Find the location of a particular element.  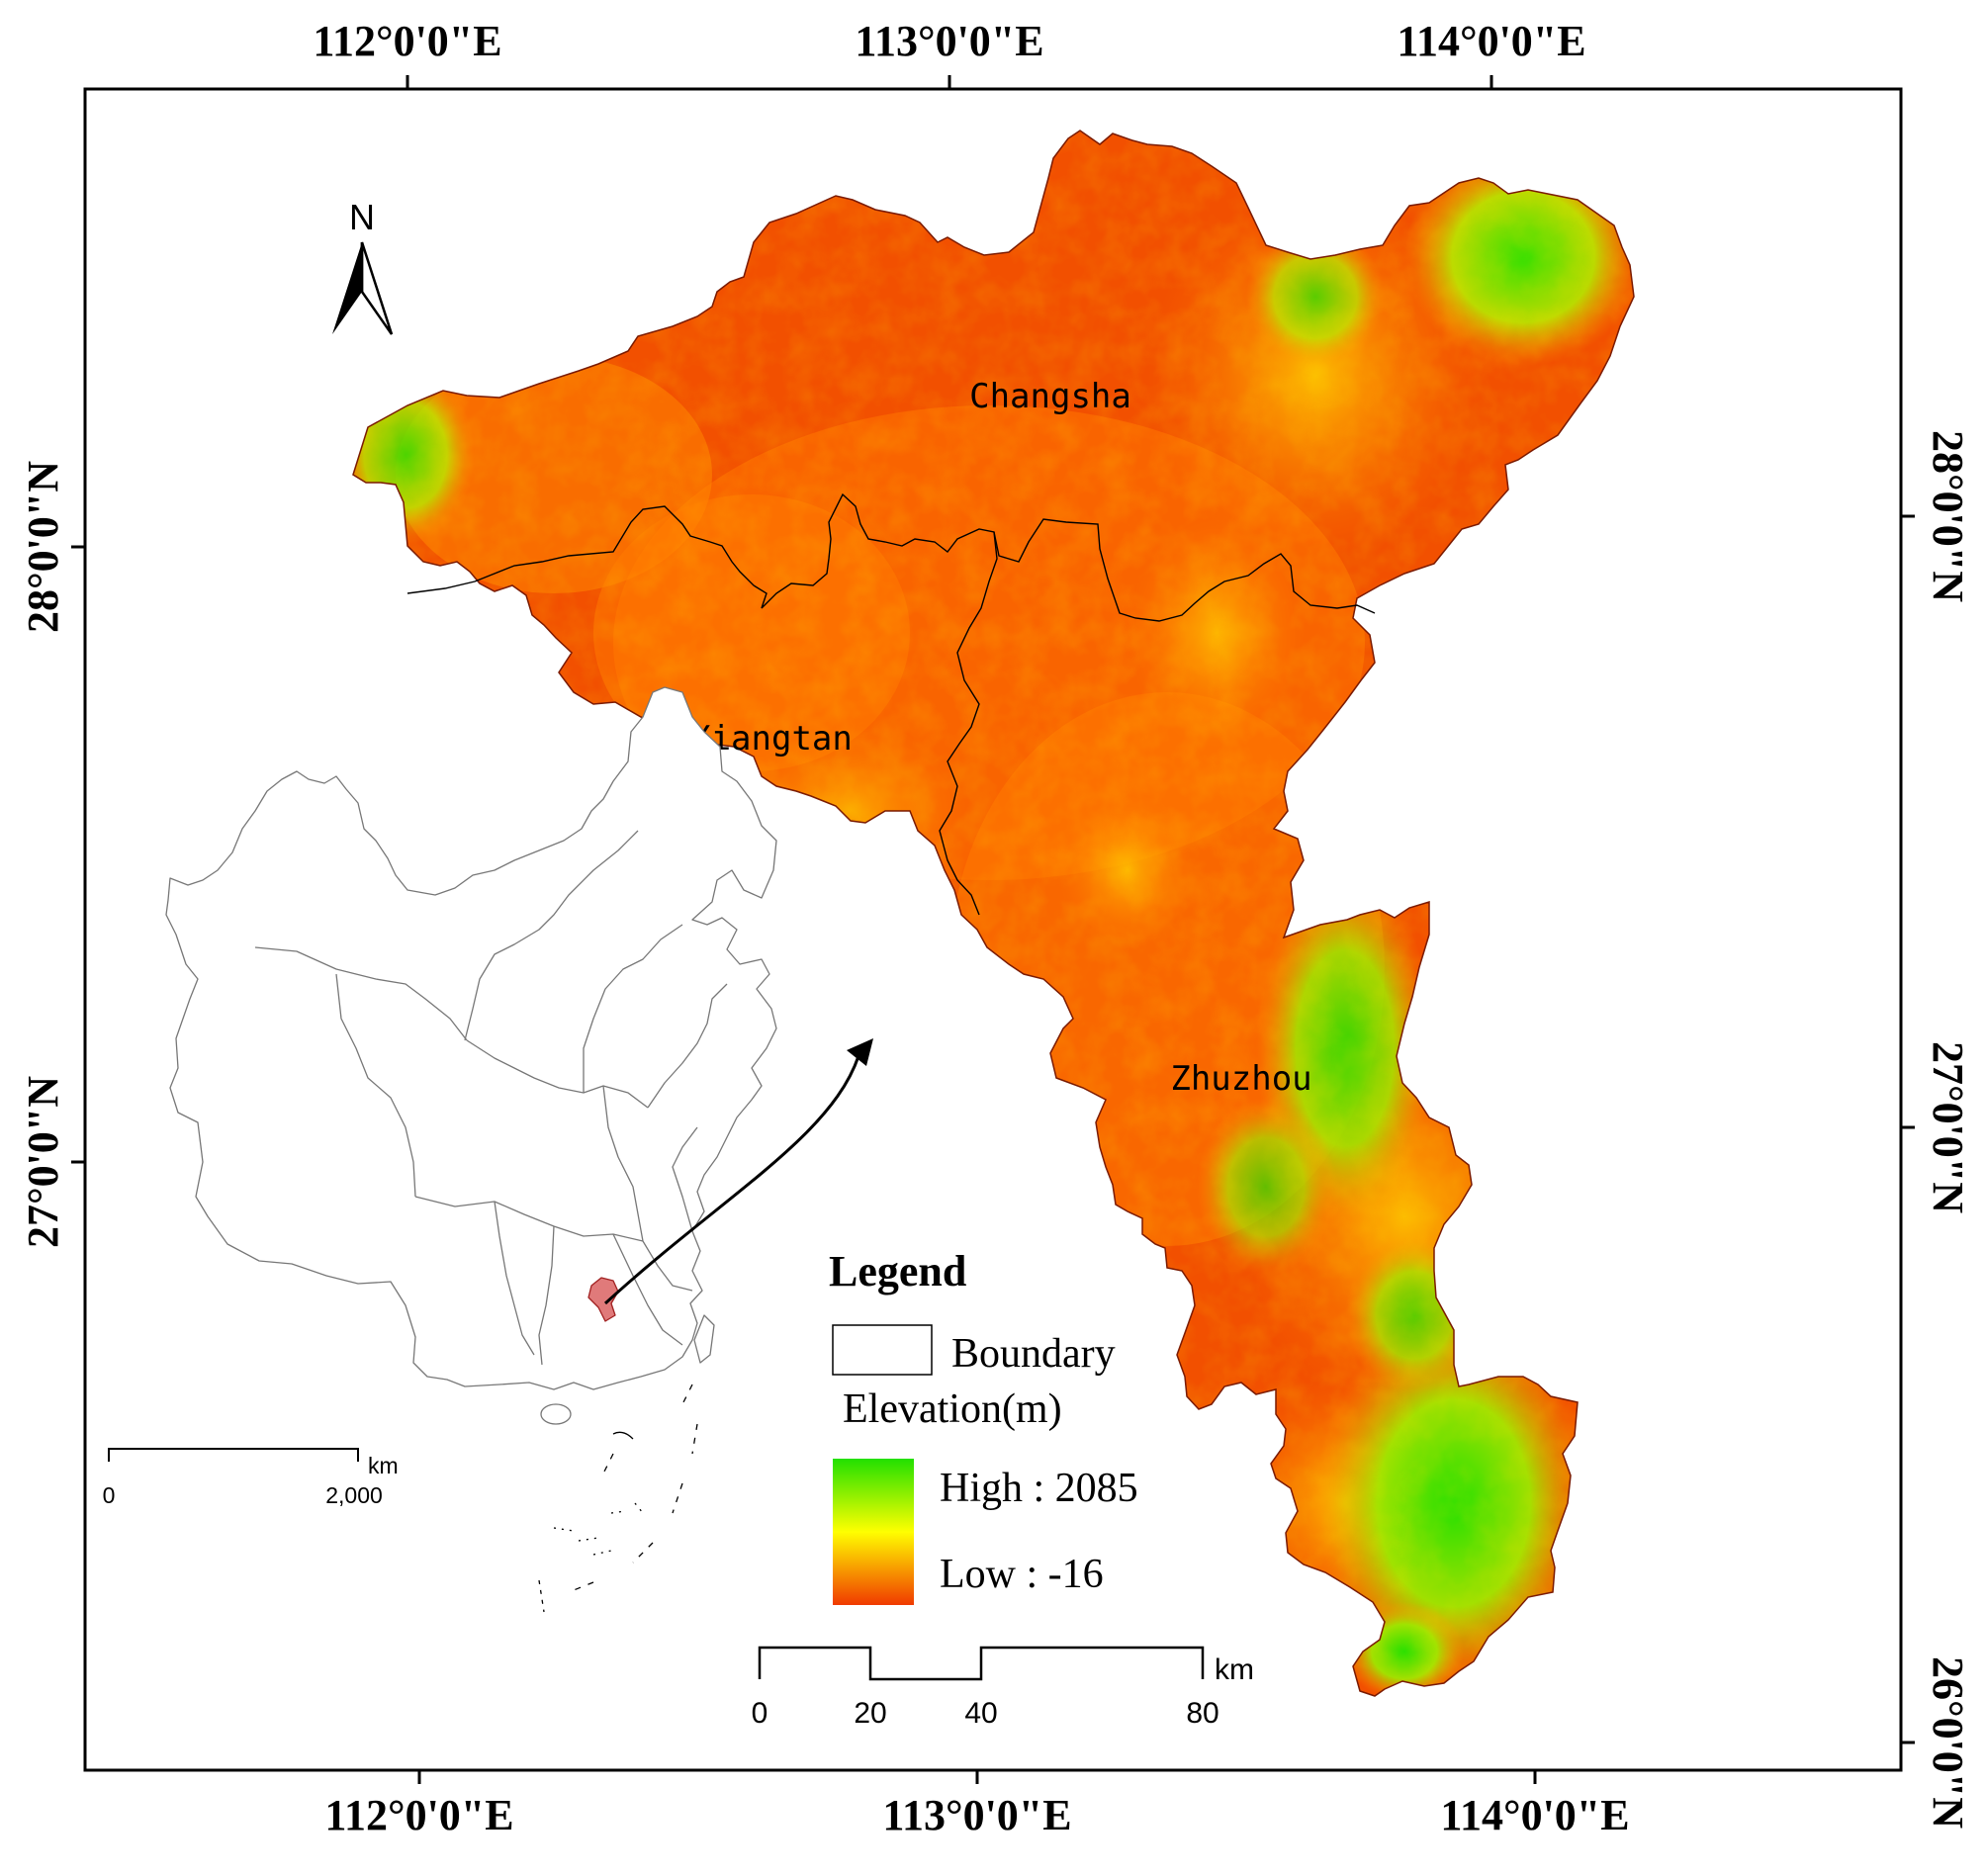

inset-scale-tick-2000: 2,000 is located at coordinates (354, 1495).